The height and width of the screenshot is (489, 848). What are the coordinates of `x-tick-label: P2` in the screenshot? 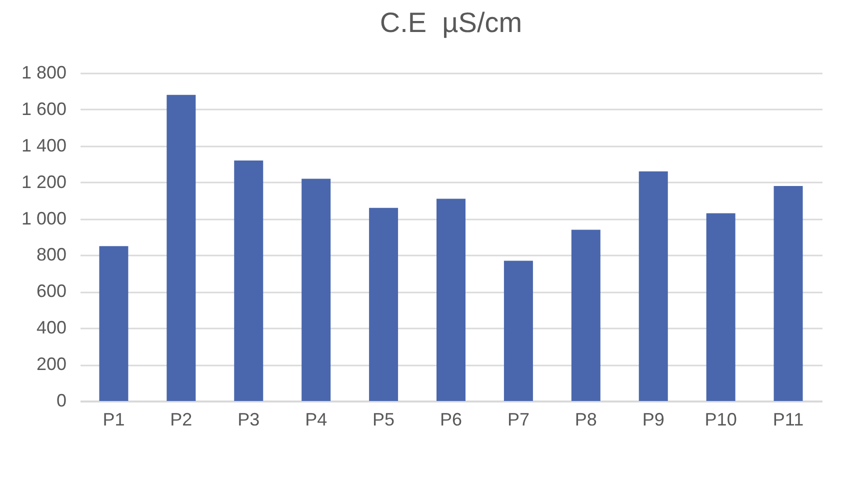 It's located at (181, 420).